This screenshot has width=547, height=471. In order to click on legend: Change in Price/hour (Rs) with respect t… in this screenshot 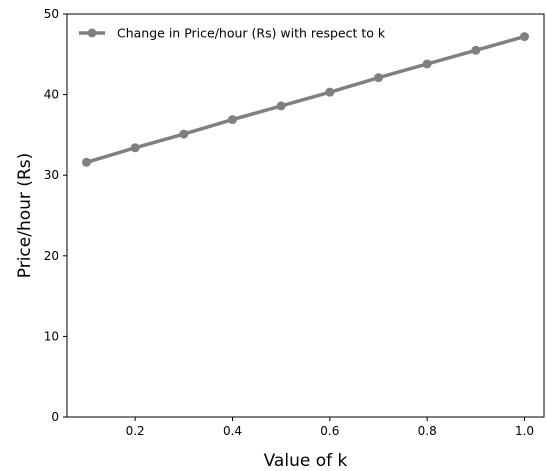, I will do `click(232, 33)`.